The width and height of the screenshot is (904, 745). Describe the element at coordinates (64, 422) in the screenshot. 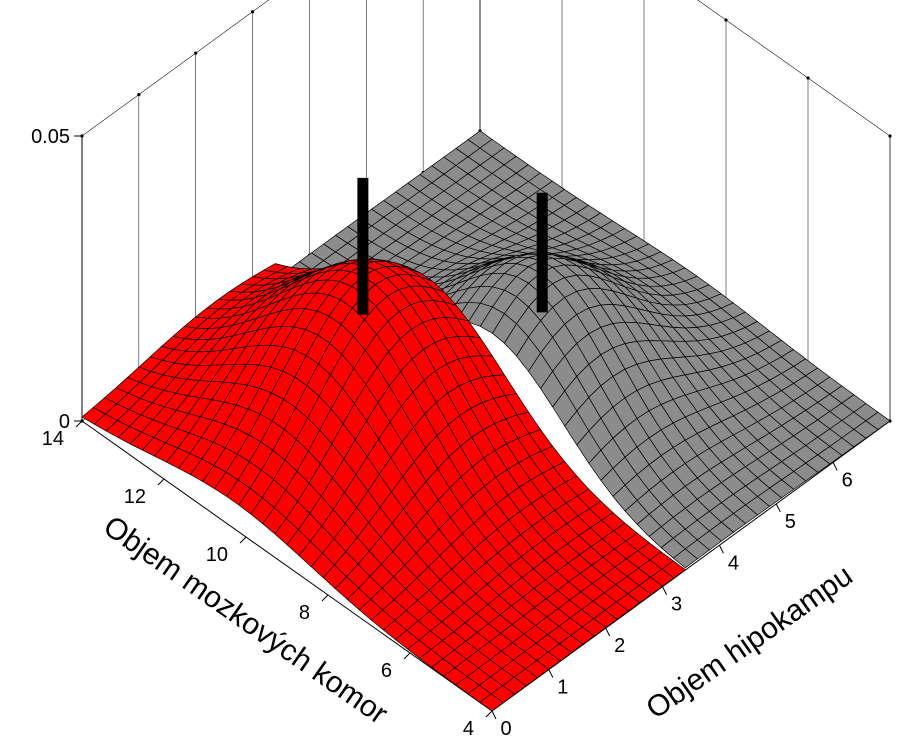

I see `z-tick-label: 0` at that location.